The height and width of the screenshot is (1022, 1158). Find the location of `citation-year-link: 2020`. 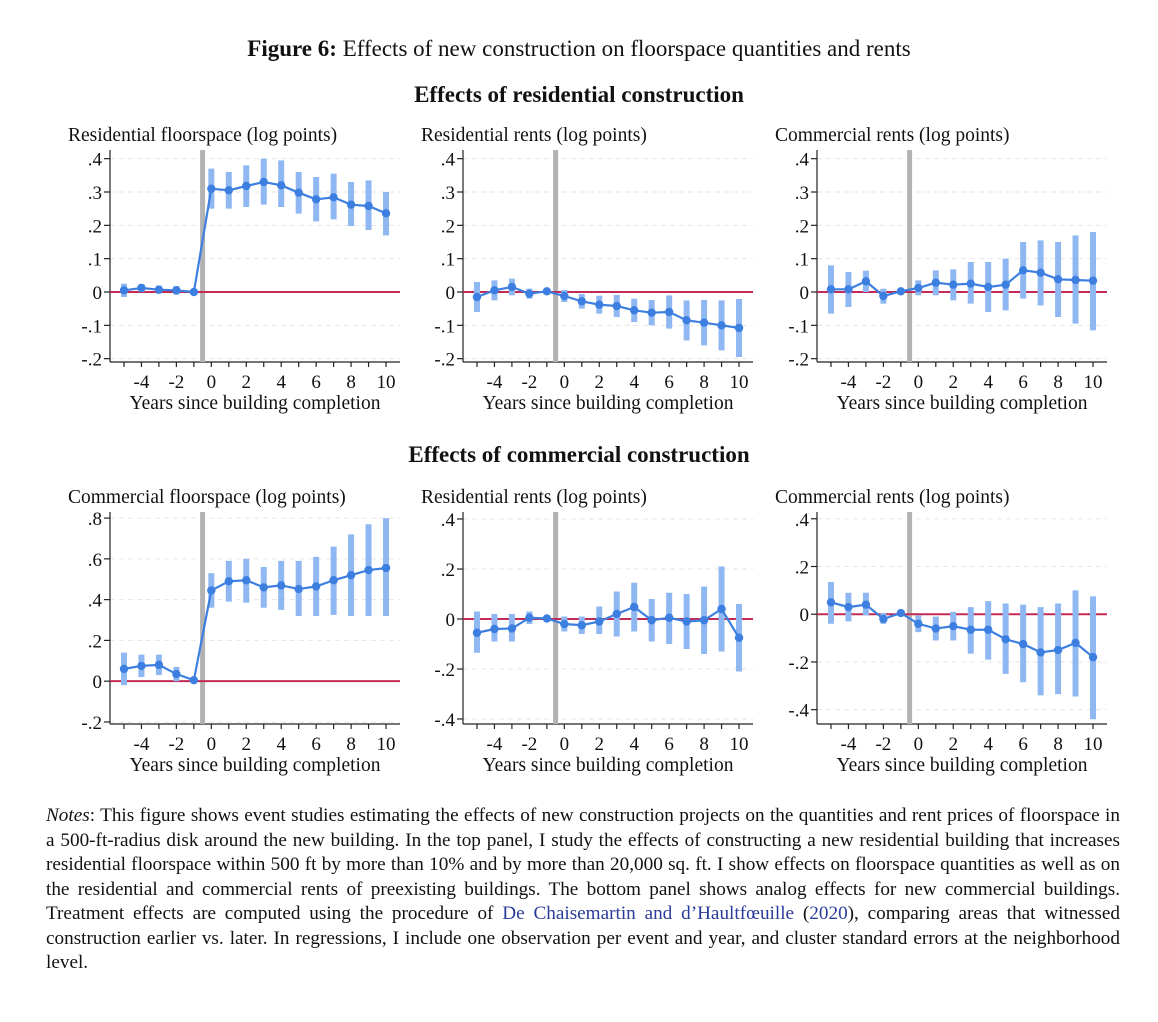

citation-year-link: 2020 is located at coordinates (828, 913).